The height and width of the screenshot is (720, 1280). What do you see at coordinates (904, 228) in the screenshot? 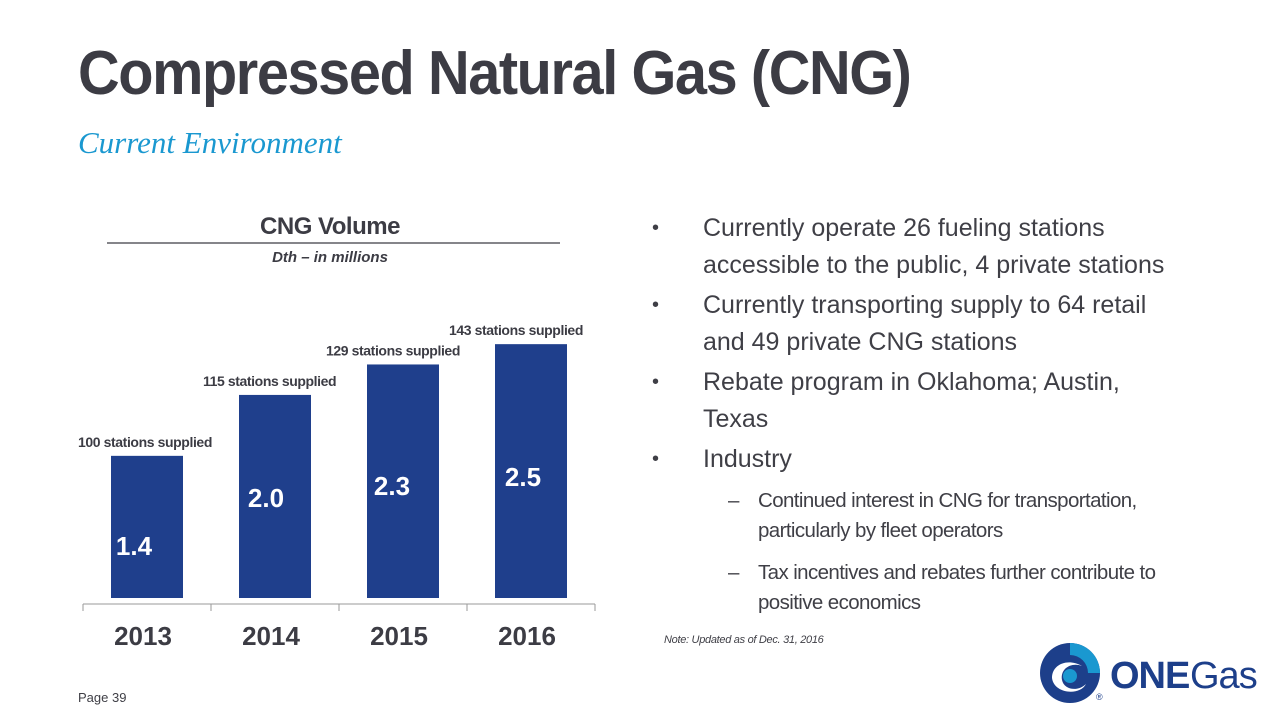
I see `bullet-line: Currently operate 26 fueling stations` at bounding box center [904, 228].